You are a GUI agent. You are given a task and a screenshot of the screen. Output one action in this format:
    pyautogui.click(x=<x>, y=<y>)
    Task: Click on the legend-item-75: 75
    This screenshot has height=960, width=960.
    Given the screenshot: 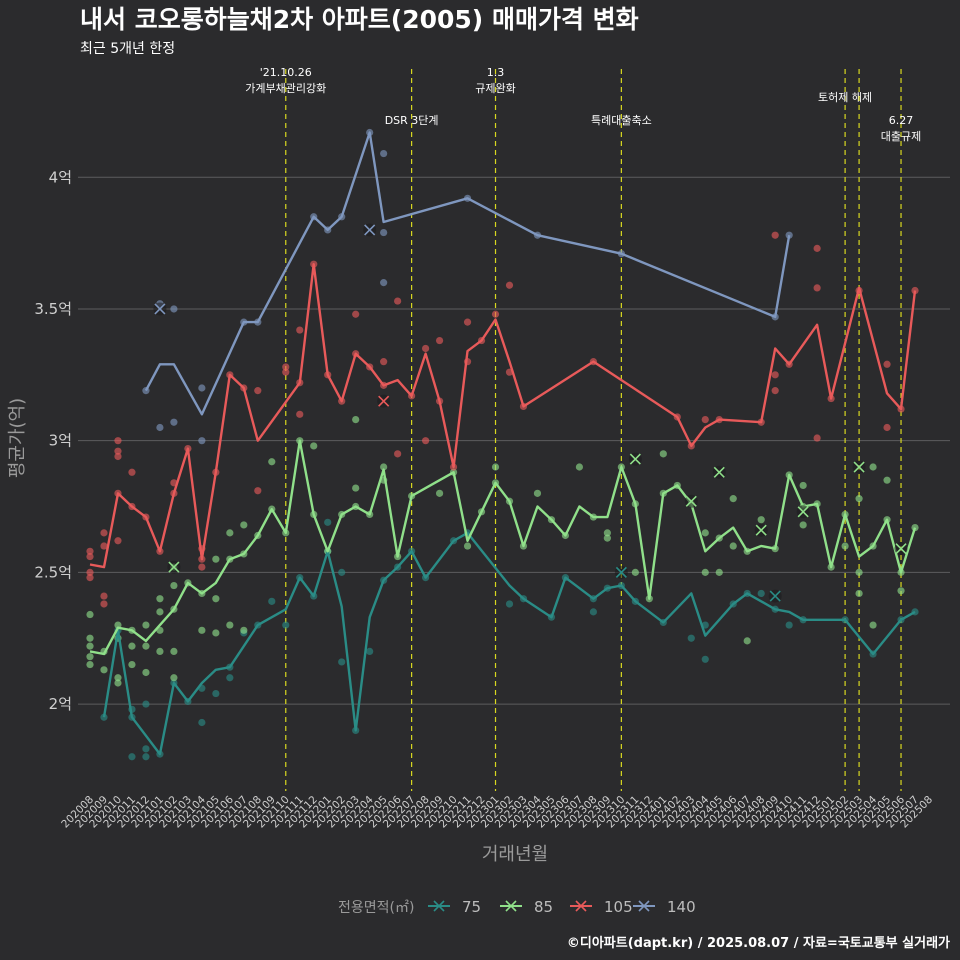 What is the action you would take?
    pyautogui.click(x=454, y=907)
    